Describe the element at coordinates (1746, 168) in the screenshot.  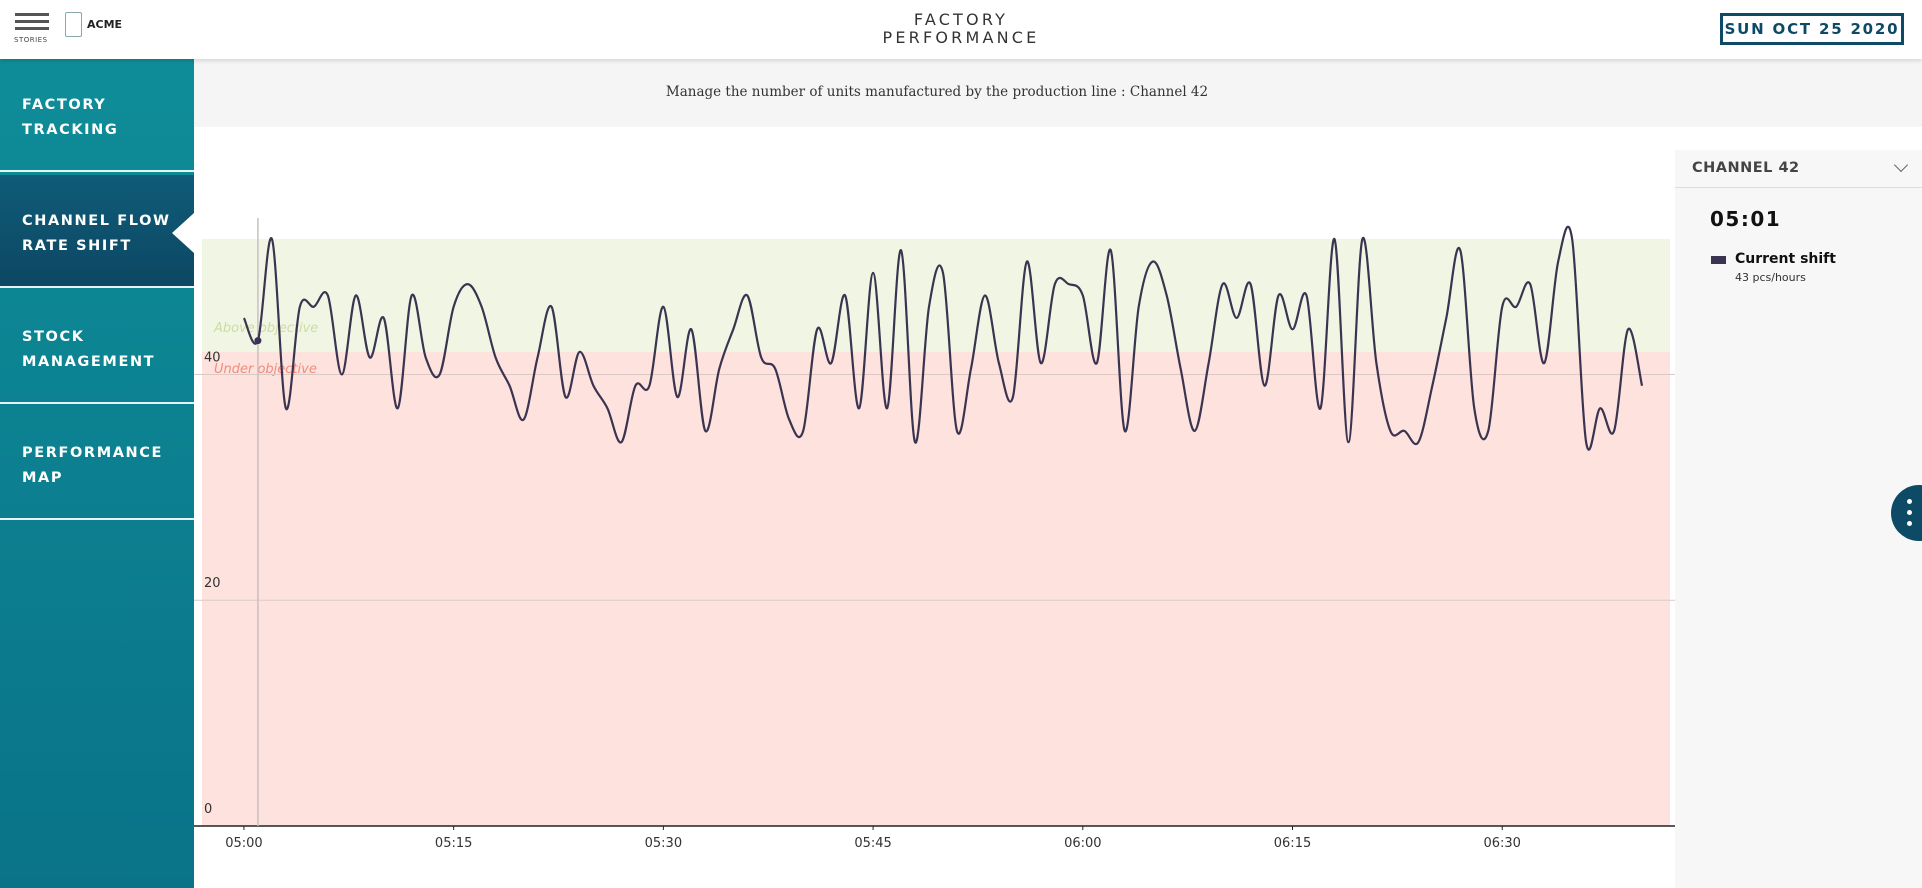
I see `channel-select: CHANNEL 42` at that location.